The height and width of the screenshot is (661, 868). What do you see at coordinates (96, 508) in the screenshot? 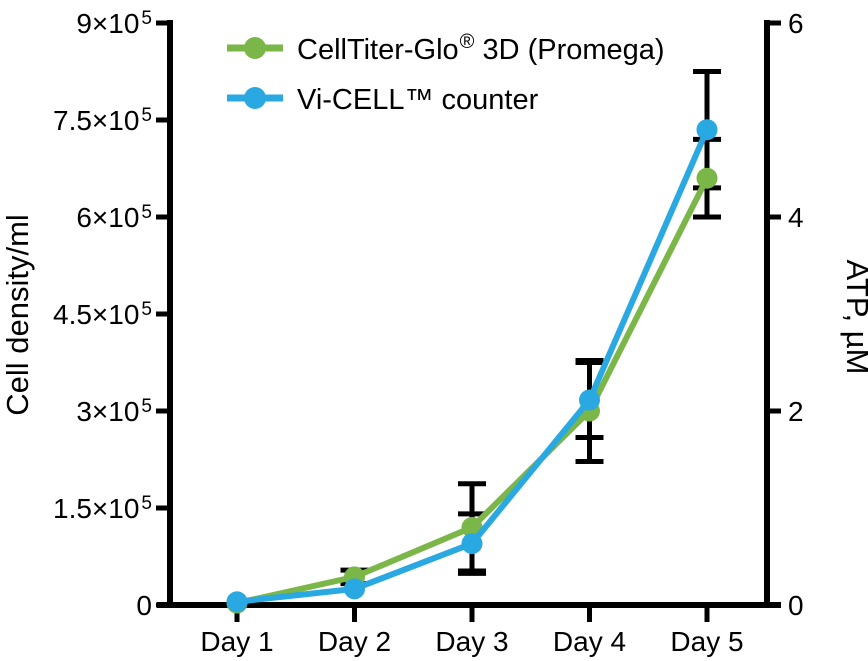
I see `y-left-tick-base: 1.5×10` at bounding box center [96, 508].